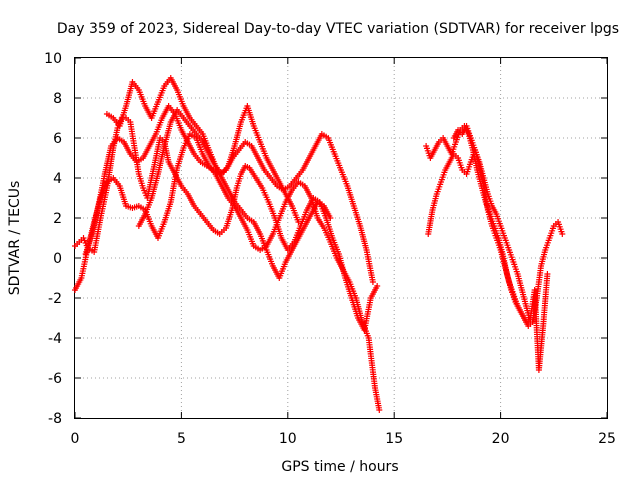  Describe the element at coordinates (55, 339) in the screenshot. I see `y-tick-label: -4` at that location.